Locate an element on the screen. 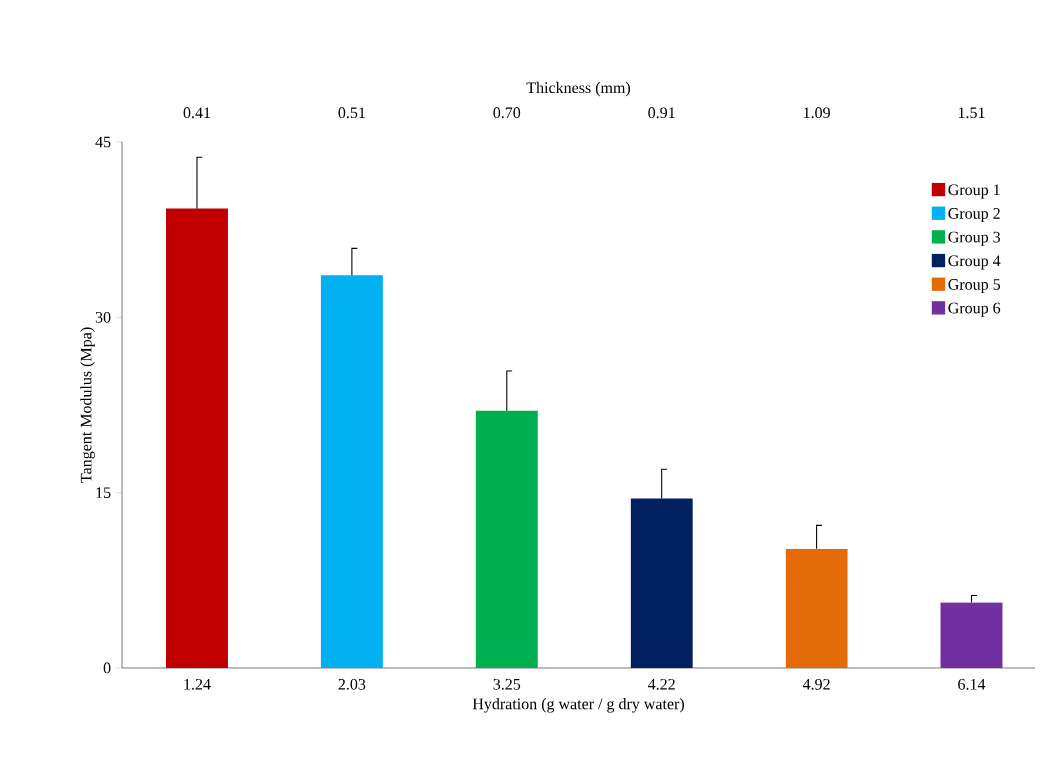  text: 0.51 is located at coordinates (351, 113).